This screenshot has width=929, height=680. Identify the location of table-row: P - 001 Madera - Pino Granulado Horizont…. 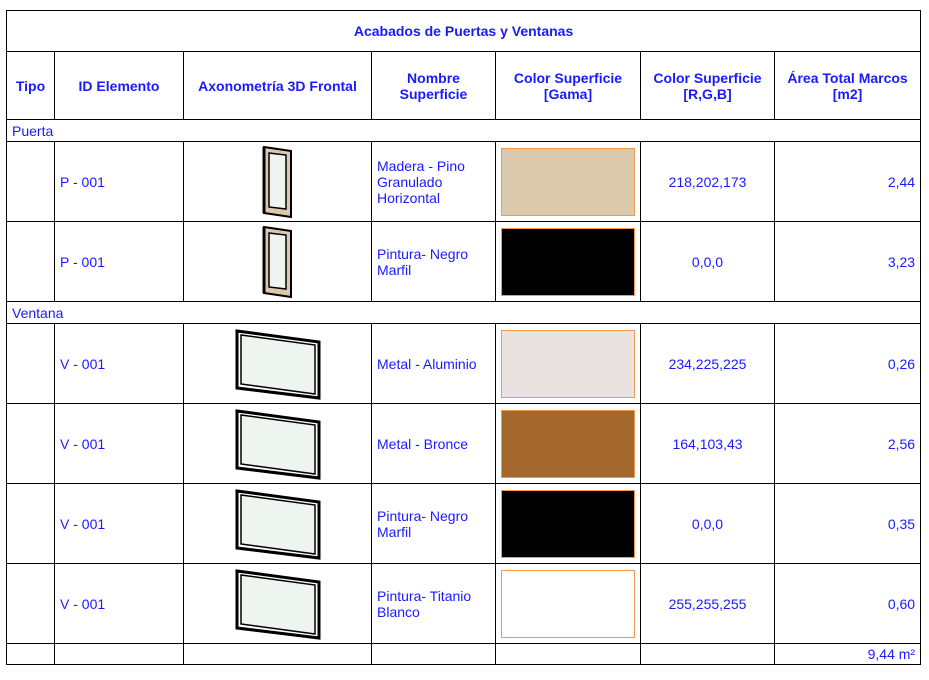
(464, 181).